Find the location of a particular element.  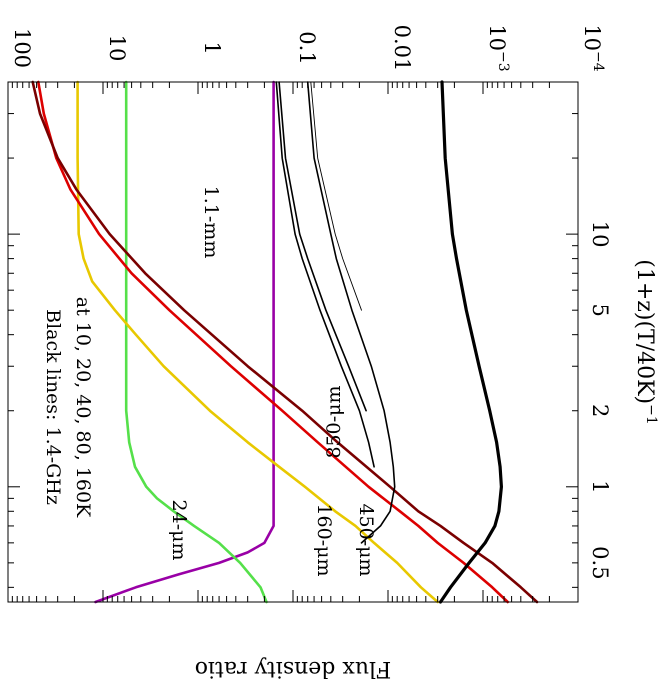

x-axis-title: (1+z)(T/40K)−1 is located at coordinates (645, 342).